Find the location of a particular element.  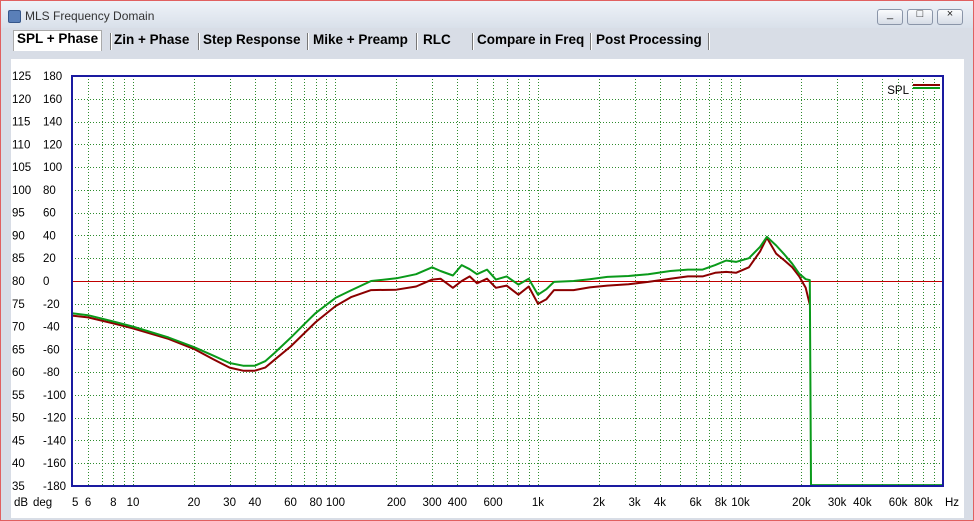

x-tick-label: 20 is located at coordinates (194, 503).